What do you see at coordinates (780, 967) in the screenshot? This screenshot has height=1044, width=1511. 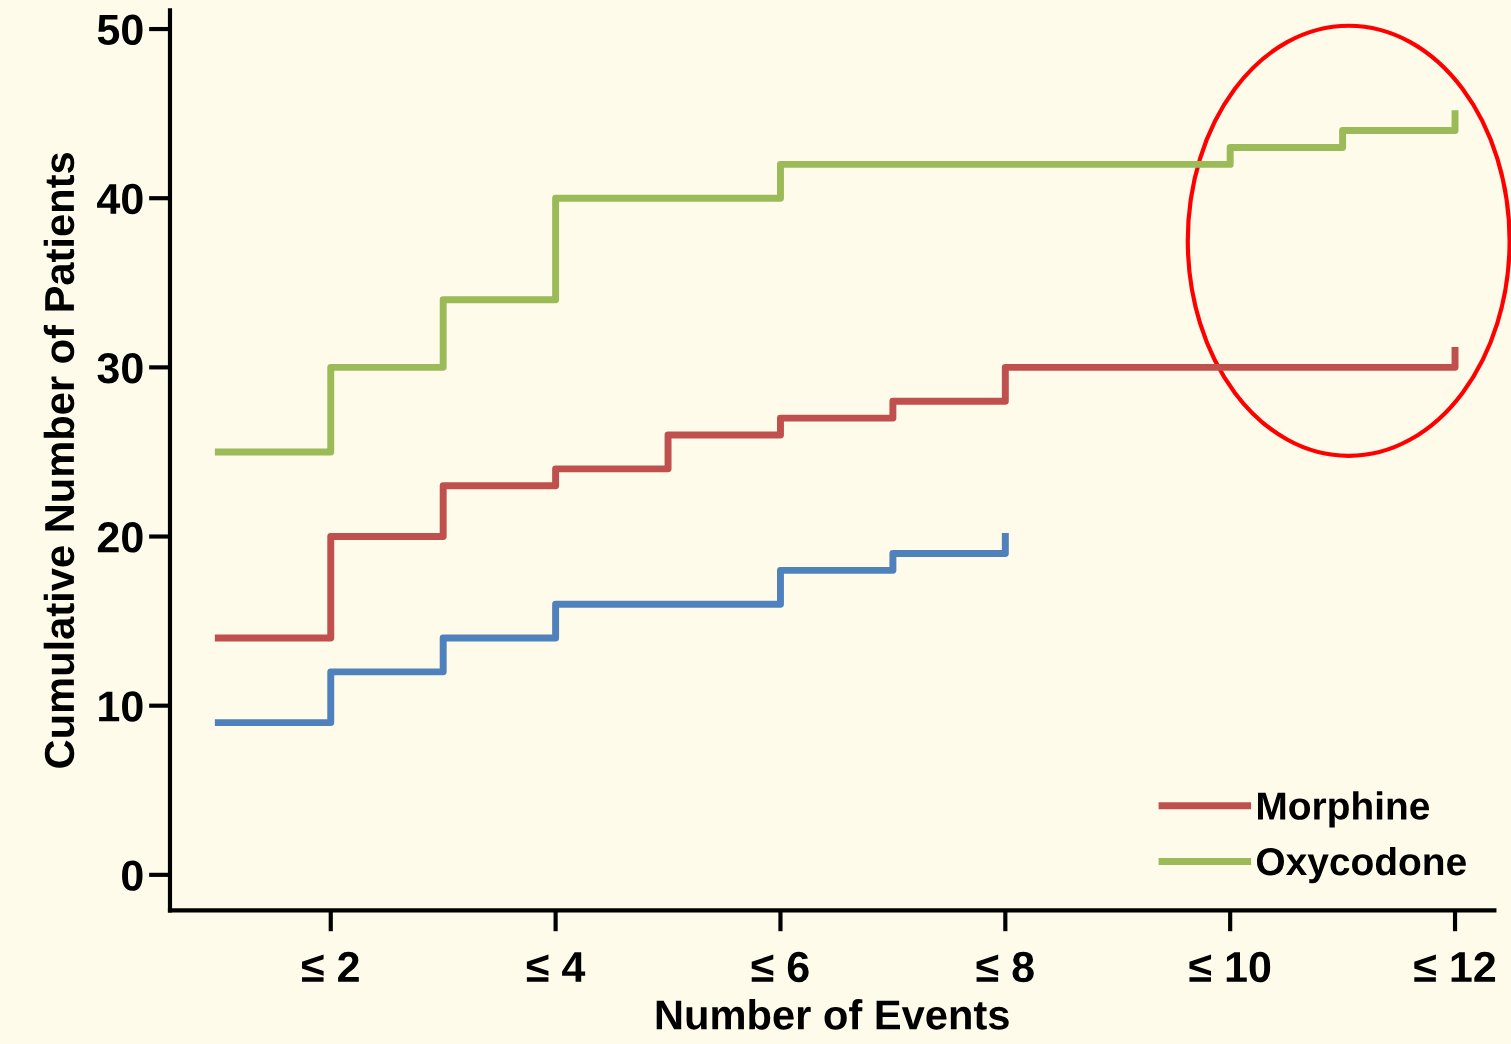 I see `x-tick-label: ≤ 6` at bounding box center [780, 967].